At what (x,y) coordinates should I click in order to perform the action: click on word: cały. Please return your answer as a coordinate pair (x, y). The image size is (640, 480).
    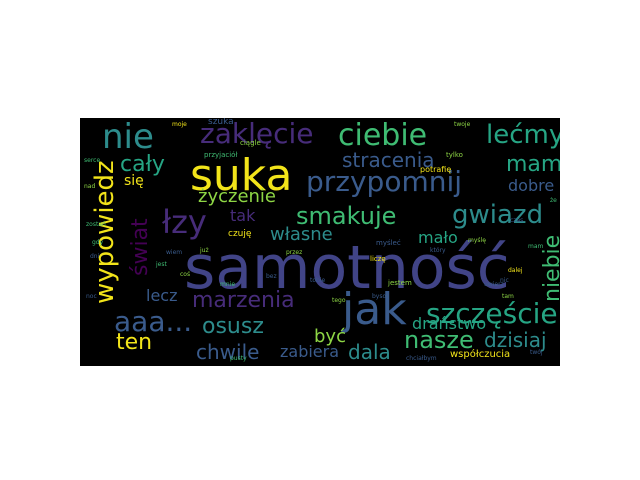
    Looking at the image, I should click on (142, 164).